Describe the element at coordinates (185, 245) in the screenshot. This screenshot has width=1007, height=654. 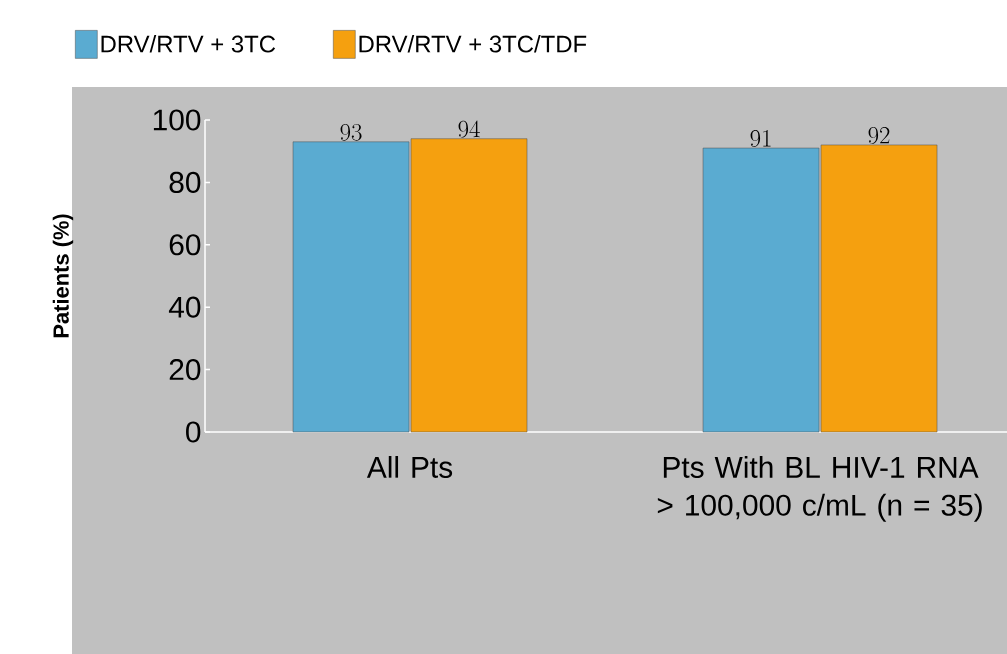
I see `y-tick-label: 60` at that location.